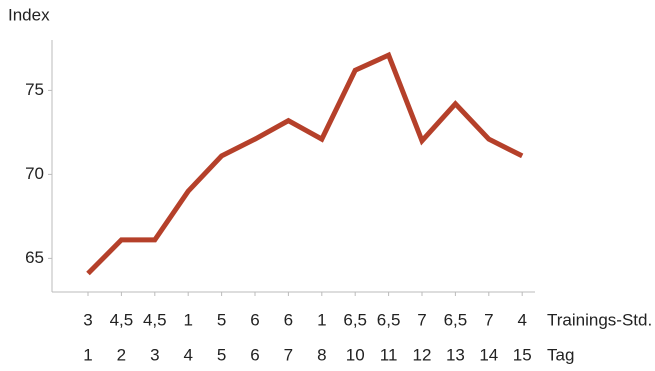 This screenshot has width=655, height=371. What do you see at coordinates (560, 354) in the screenshot?
I see `row-label: Tag` at bounding box center [560, 354].